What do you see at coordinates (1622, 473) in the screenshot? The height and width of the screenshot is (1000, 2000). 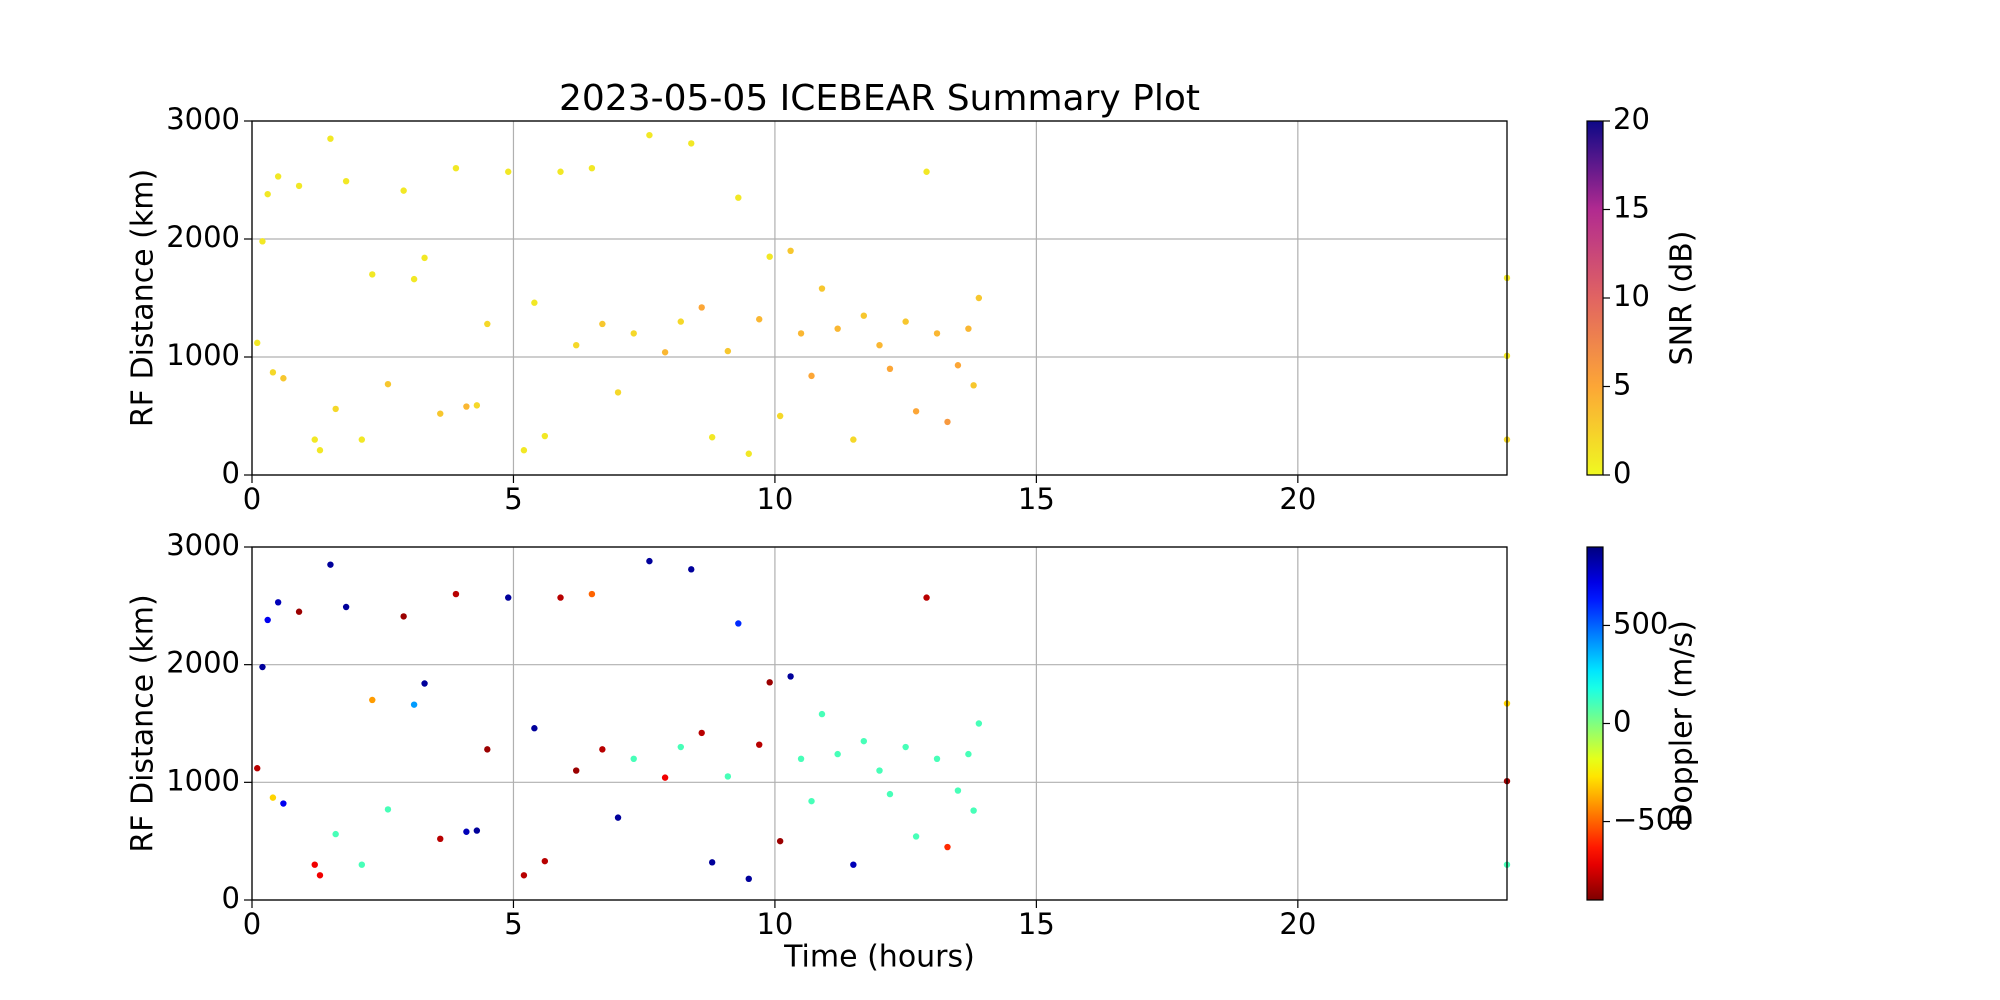 I see `colorbar-tick-label: 0` at bounding box center [1622, 473].